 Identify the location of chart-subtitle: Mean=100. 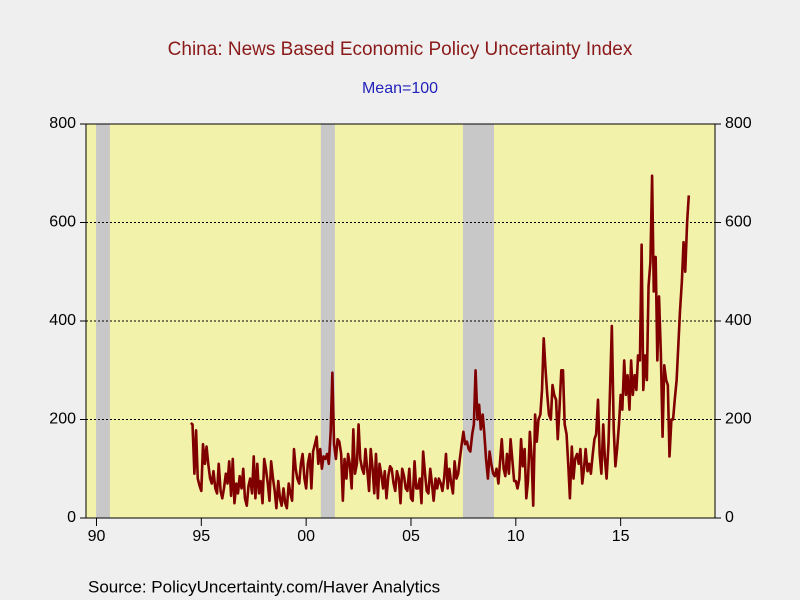
(400, 88).